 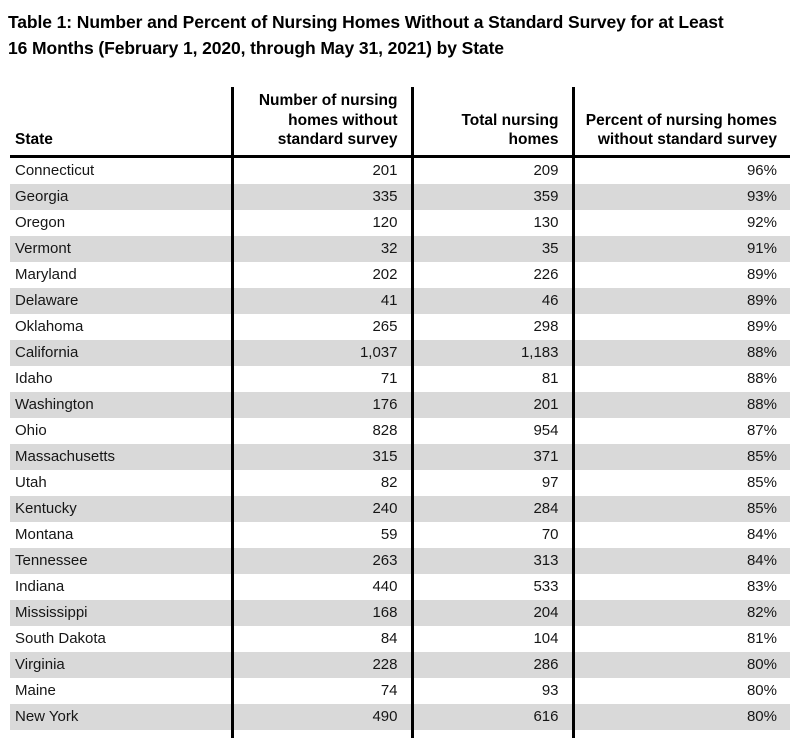 I want to click on percent-without-survey-cell: 87%, so click(x=680, y=430).